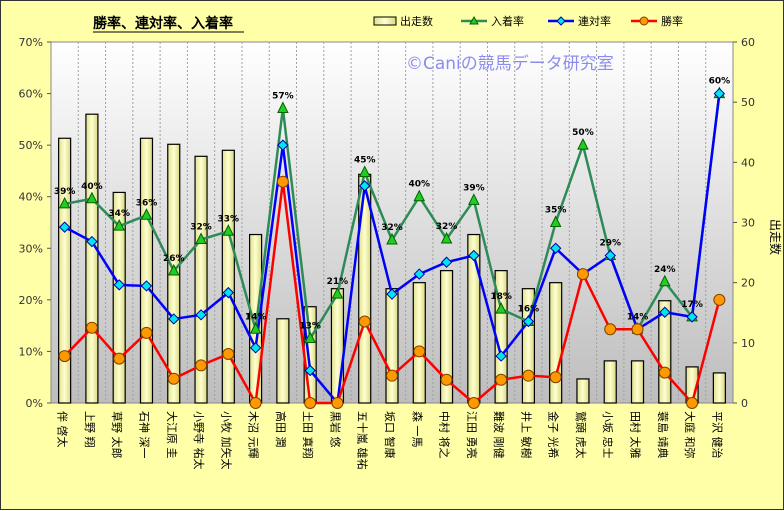 The width and height of the screenshot is (784, 511). I want to click on category-label: 森 一馬, so click(417, 429).